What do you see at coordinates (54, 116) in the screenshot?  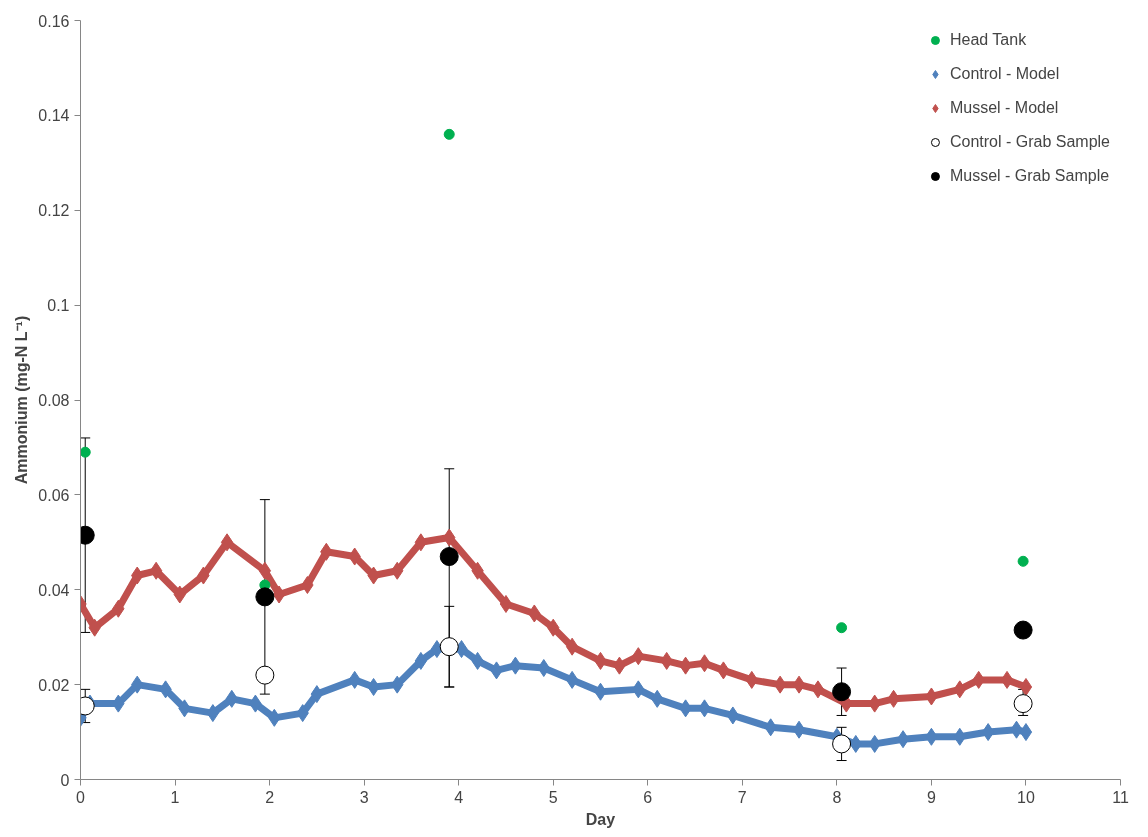 I see `y-tick-label: 0.14` at bounding box center [54, 116].